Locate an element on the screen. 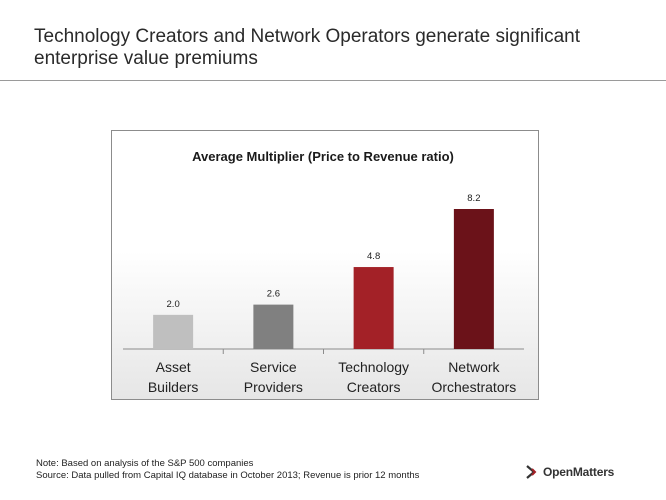 Image resolution: width=666 pixels, height=500 pixels. category-label: Creators is located at coordinates (374, 387).